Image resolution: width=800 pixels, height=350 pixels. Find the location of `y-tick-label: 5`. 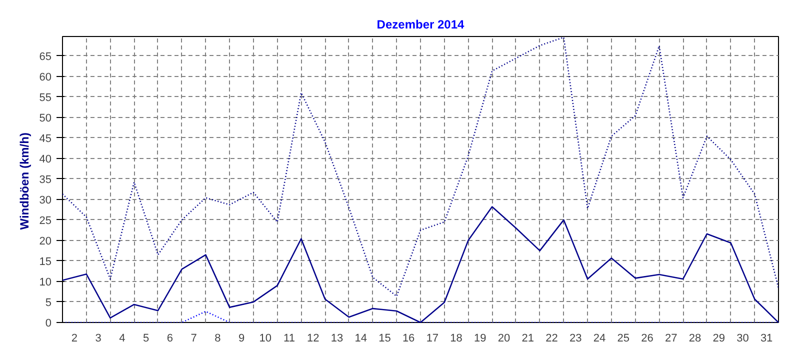

y-tick-label: 5 is located at coordinates (48, 302).